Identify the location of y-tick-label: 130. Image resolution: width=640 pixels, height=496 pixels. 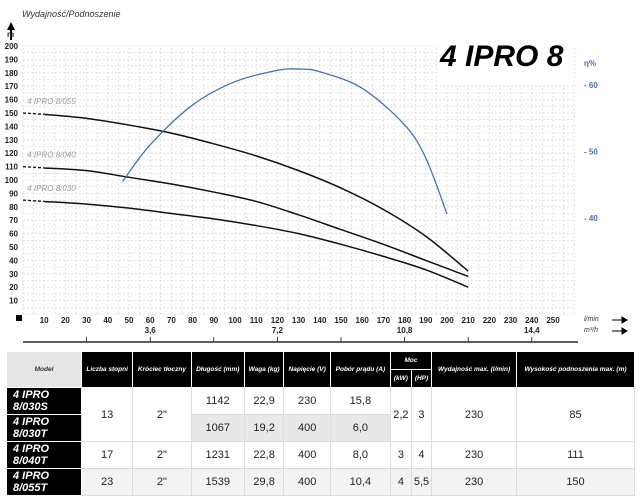
(12, 140).